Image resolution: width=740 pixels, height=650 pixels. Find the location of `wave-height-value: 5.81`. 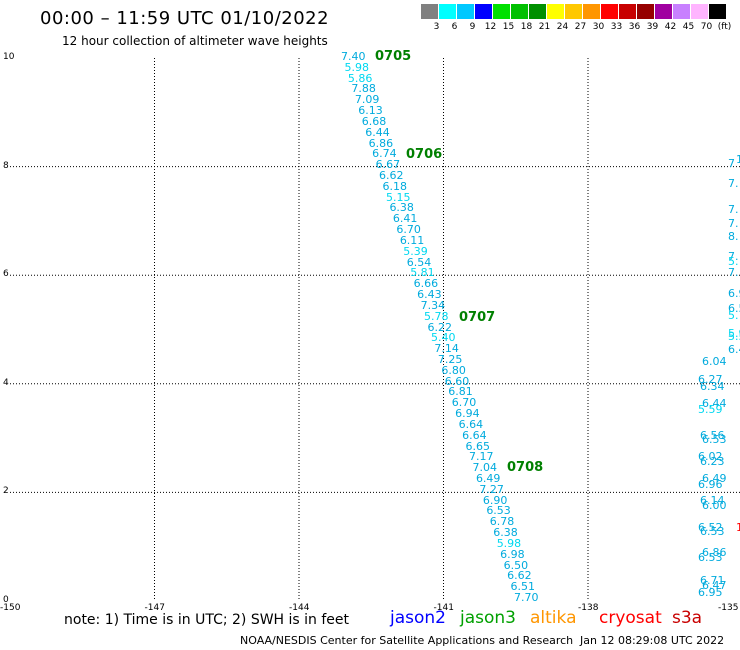

wave-height-value: 5.81 is located at coordinates (422, 273).